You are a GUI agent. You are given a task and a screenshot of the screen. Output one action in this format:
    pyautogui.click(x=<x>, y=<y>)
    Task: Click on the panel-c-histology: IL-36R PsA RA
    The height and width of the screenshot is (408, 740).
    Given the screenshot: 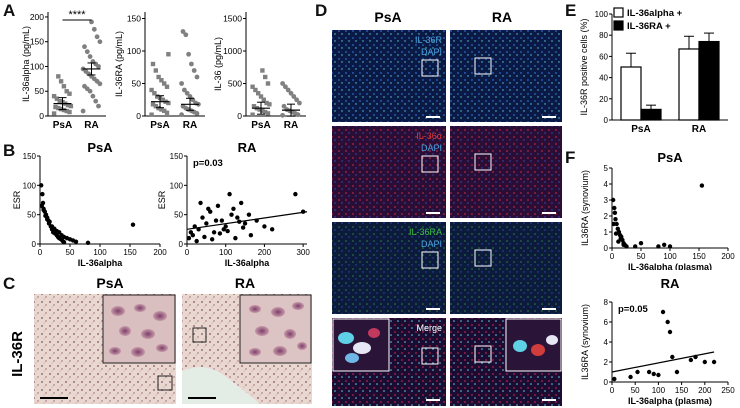 What is the action you would take?
    pyautogui.click(x=160, y=340)
    